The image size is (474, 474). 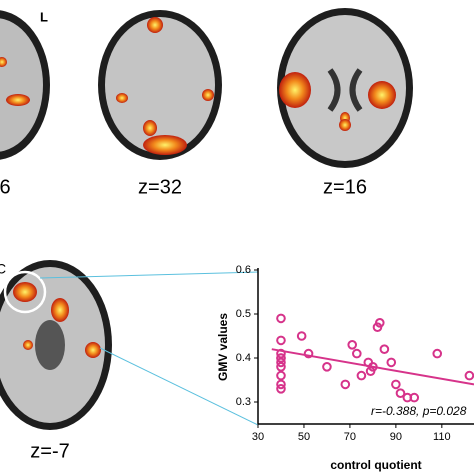 I want to click on trend-line, so click(x=372, y=367).